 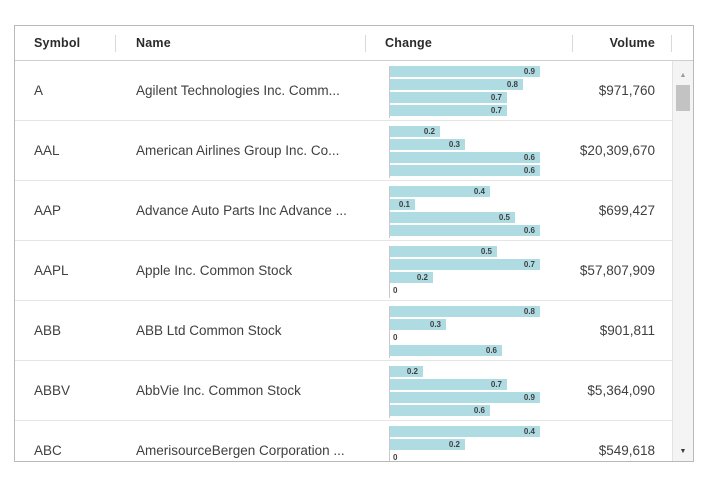 I want to click on change-bar-label: 0.5, so click(x=504, y=217).